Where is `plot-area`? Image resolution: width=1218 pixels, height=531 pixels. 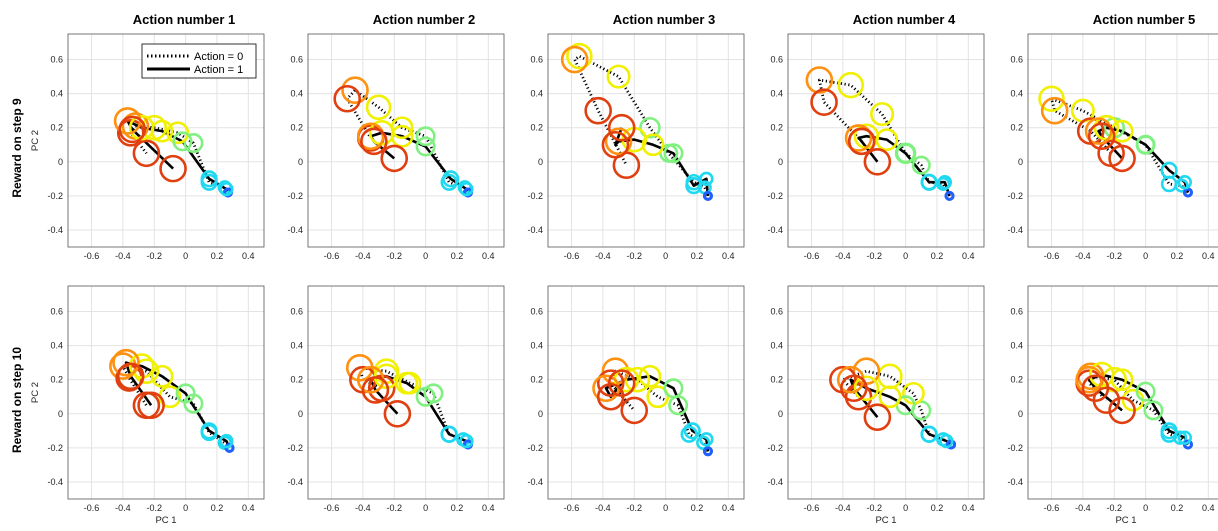 plot-area is located at coordinates (646, 392).